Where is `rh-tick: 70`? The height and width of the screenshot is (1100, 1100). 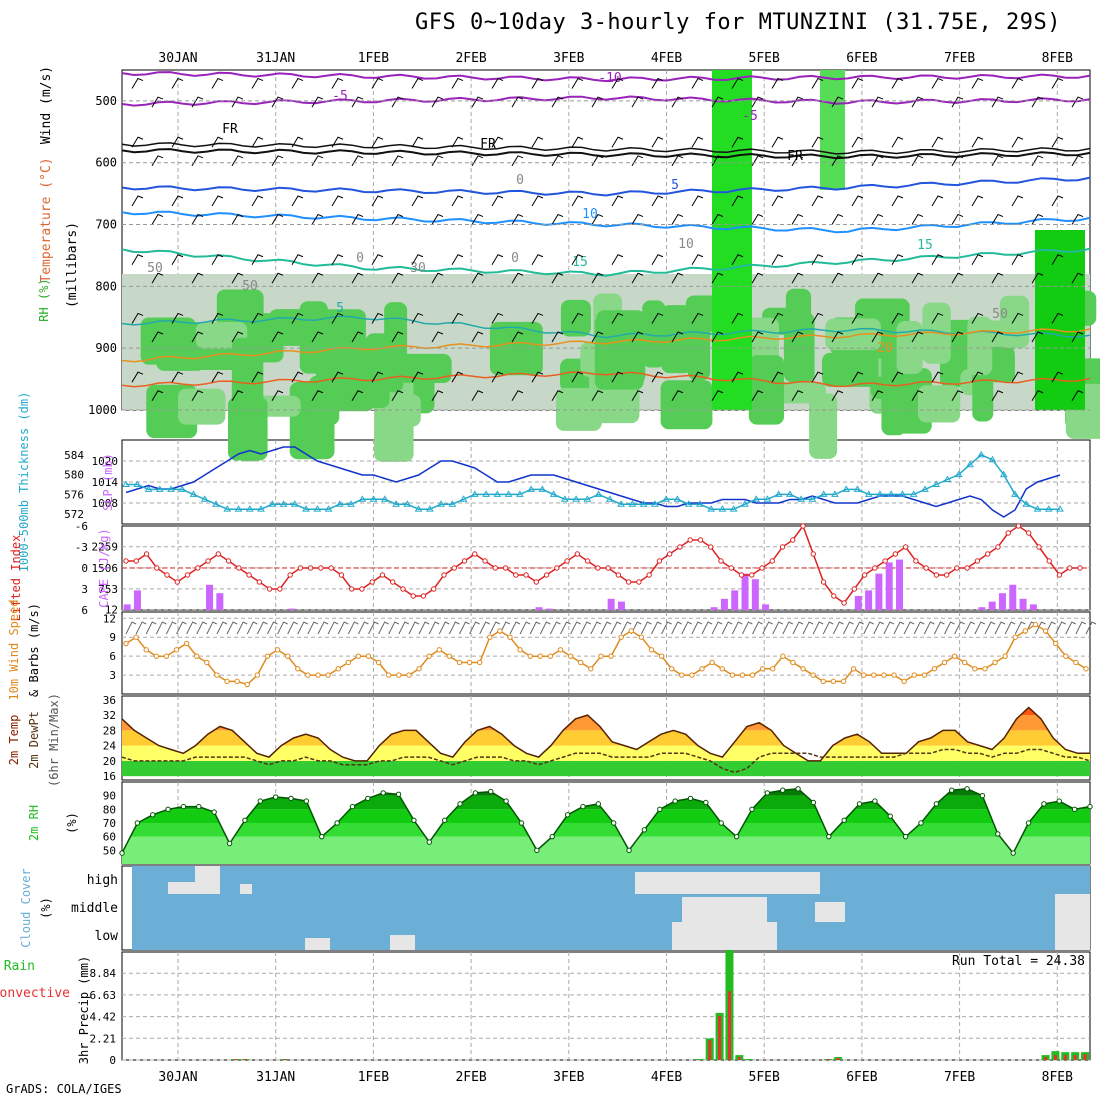
rh-tick: 70 is located at coordinates (109, 823).